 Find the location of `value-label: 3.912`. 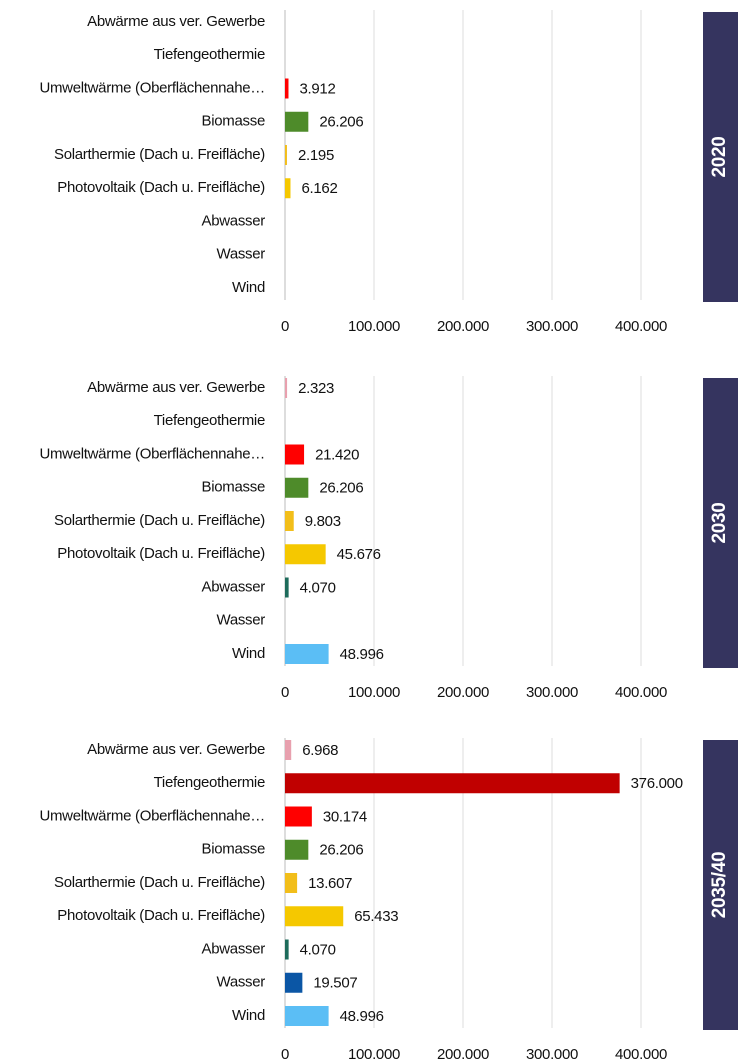

value-label: 3.912 is located at coordinates (317, 88).